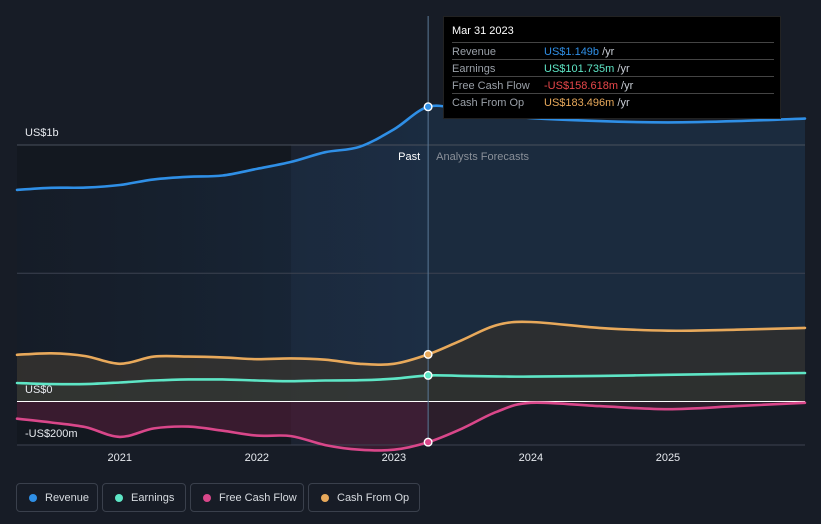 This screenshot has height=524, width=821. Describe the element at coordinates (483, 31) in the screenshot. I see `tooltip-date: Mar 31 2023` at that location.